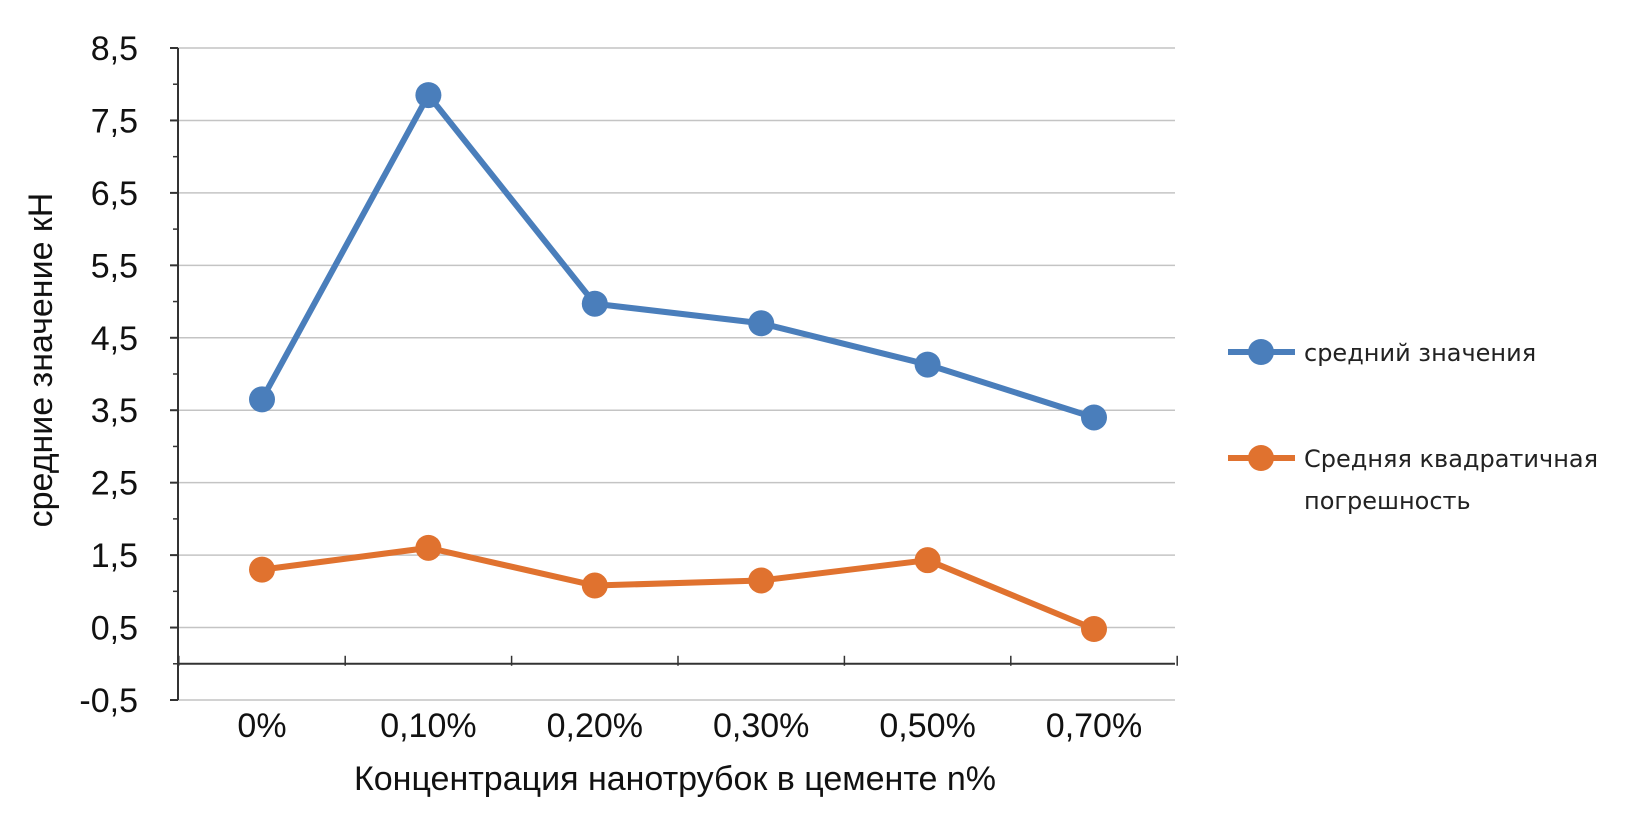  I want to click on y-tick-label: 2,5, so click(114, 484).